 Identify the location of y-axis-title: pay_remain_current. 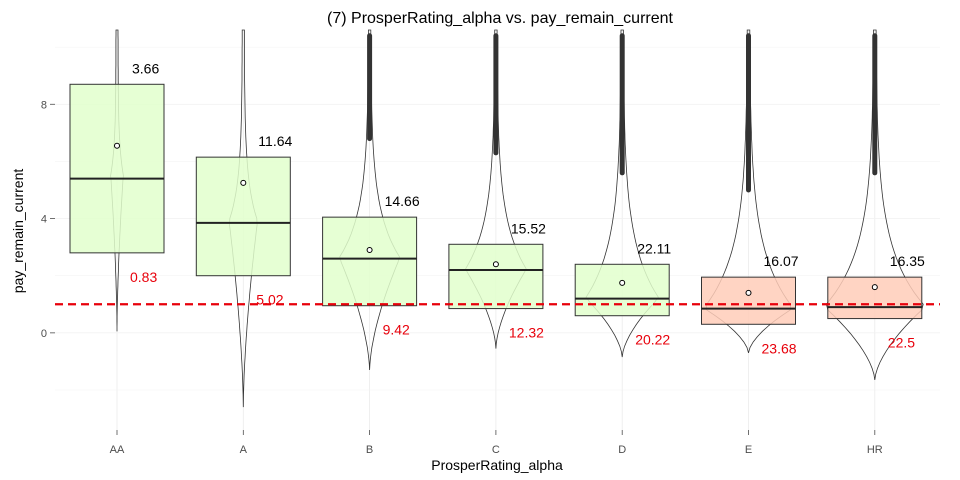
(18, 231).